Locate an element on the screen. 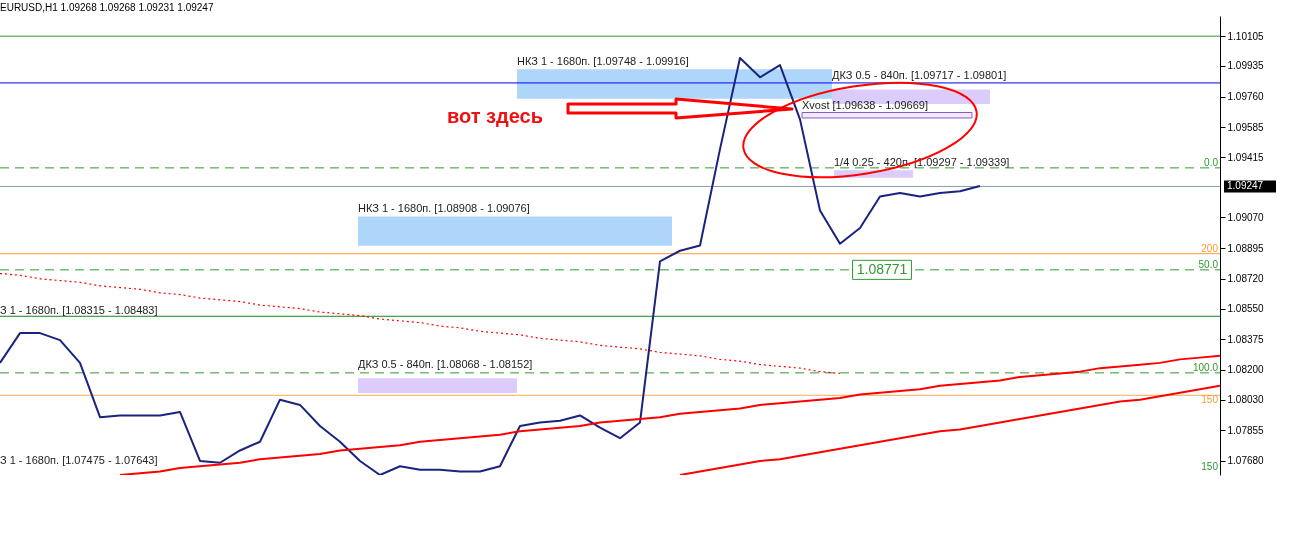 The width and height of the screenshot is (1290, 533). band-label: 1/4 0.25 - 420п. [1.09297 - 1.09339] is located at coordinates (922, 162).